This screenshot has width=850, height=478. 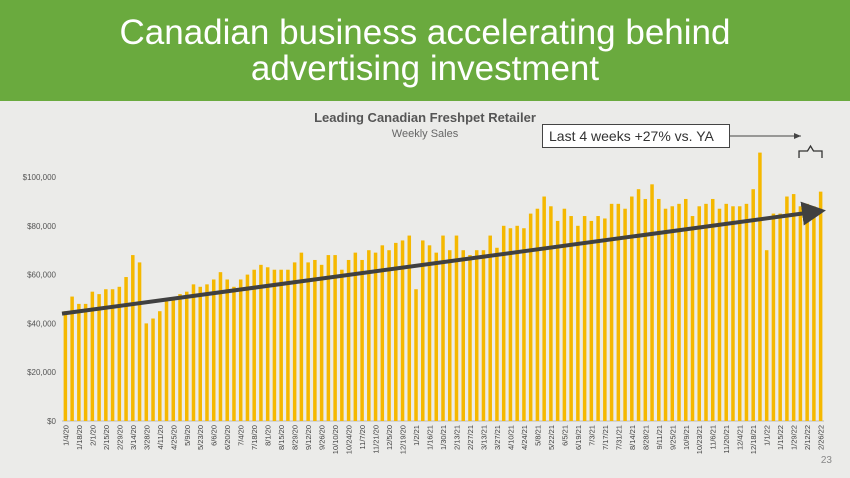 I want to click on x-tick-label: 4/24/21, so click(x=524, y=437).